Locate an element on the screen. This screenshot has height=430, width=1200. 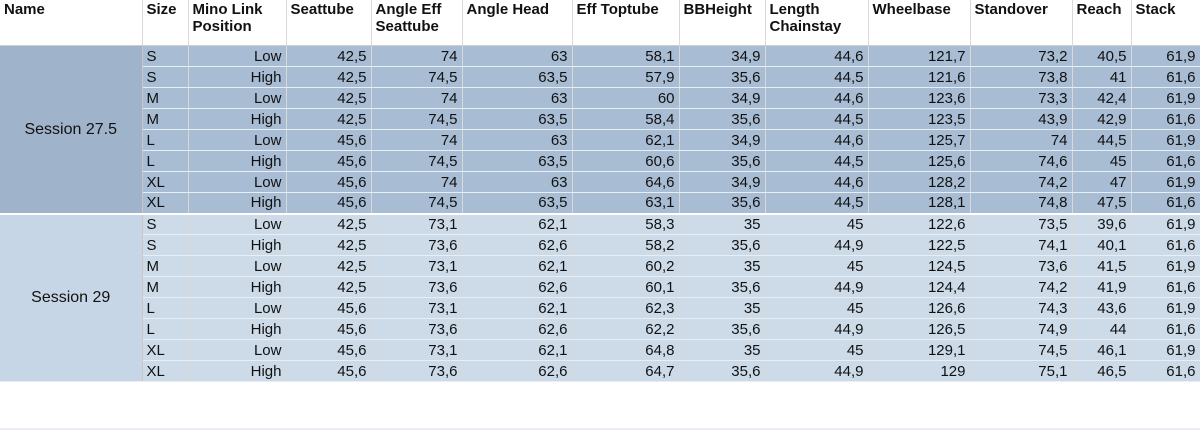
header-size: Size is located at coordinates (165, 23).